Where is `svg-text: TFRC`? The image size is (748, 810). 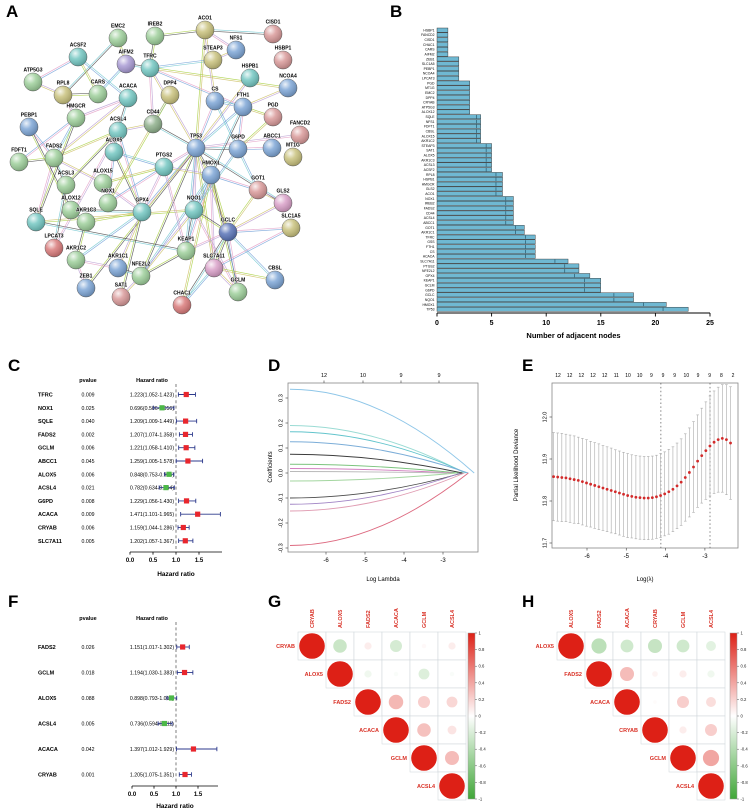 svg-text: TFRC is located at coordinates (45, 396).